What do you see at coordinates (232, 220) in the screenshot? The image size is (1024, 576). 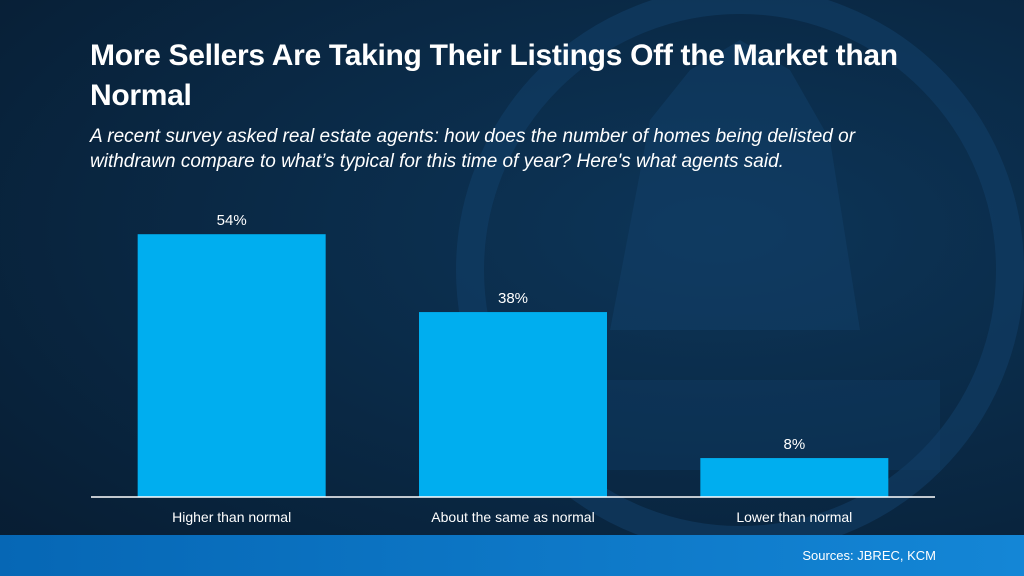 I see `data-label-0: 54%` at bounding box center [232, 220].